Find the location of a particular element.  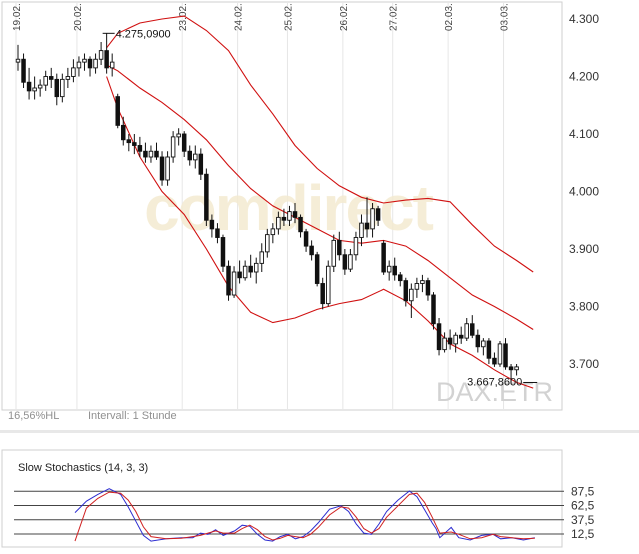

date-tick-label: 25.02. is located at coordinates (288, 17).